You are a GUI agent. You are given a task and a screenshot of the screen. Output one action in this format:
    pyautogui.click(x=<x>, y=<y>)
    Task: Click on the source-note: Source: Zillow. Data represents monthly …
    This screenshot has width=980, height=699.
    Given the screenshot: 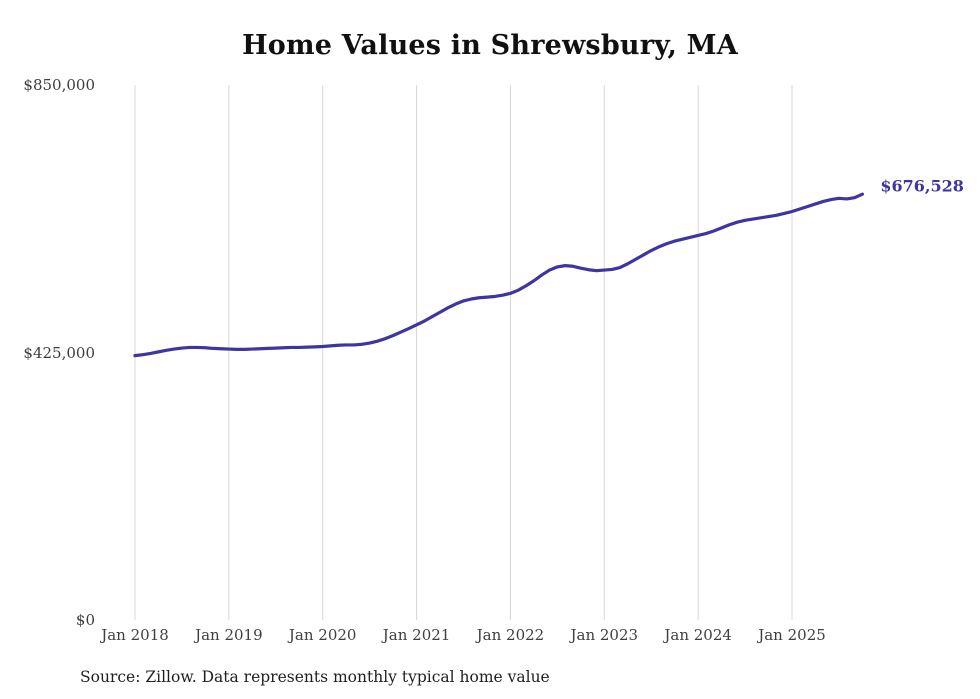 What is the action you would take?
    pyautogui.click(x=315, y=677)
    